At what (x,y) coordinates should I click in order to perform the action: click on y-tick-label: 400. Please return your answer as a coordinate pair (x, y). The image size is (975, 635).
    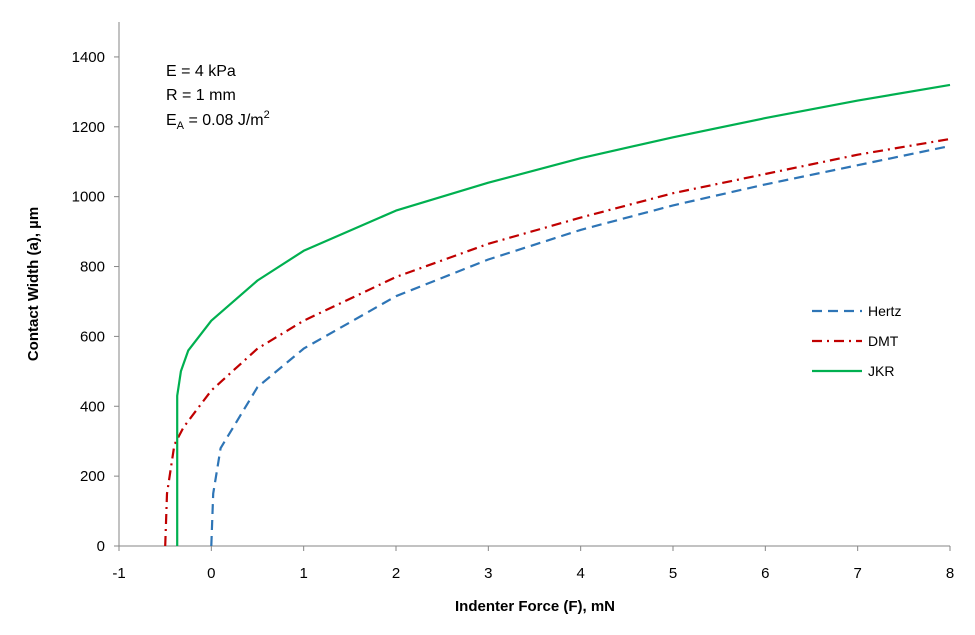
    Looking at the image, I should click on (92, 406).